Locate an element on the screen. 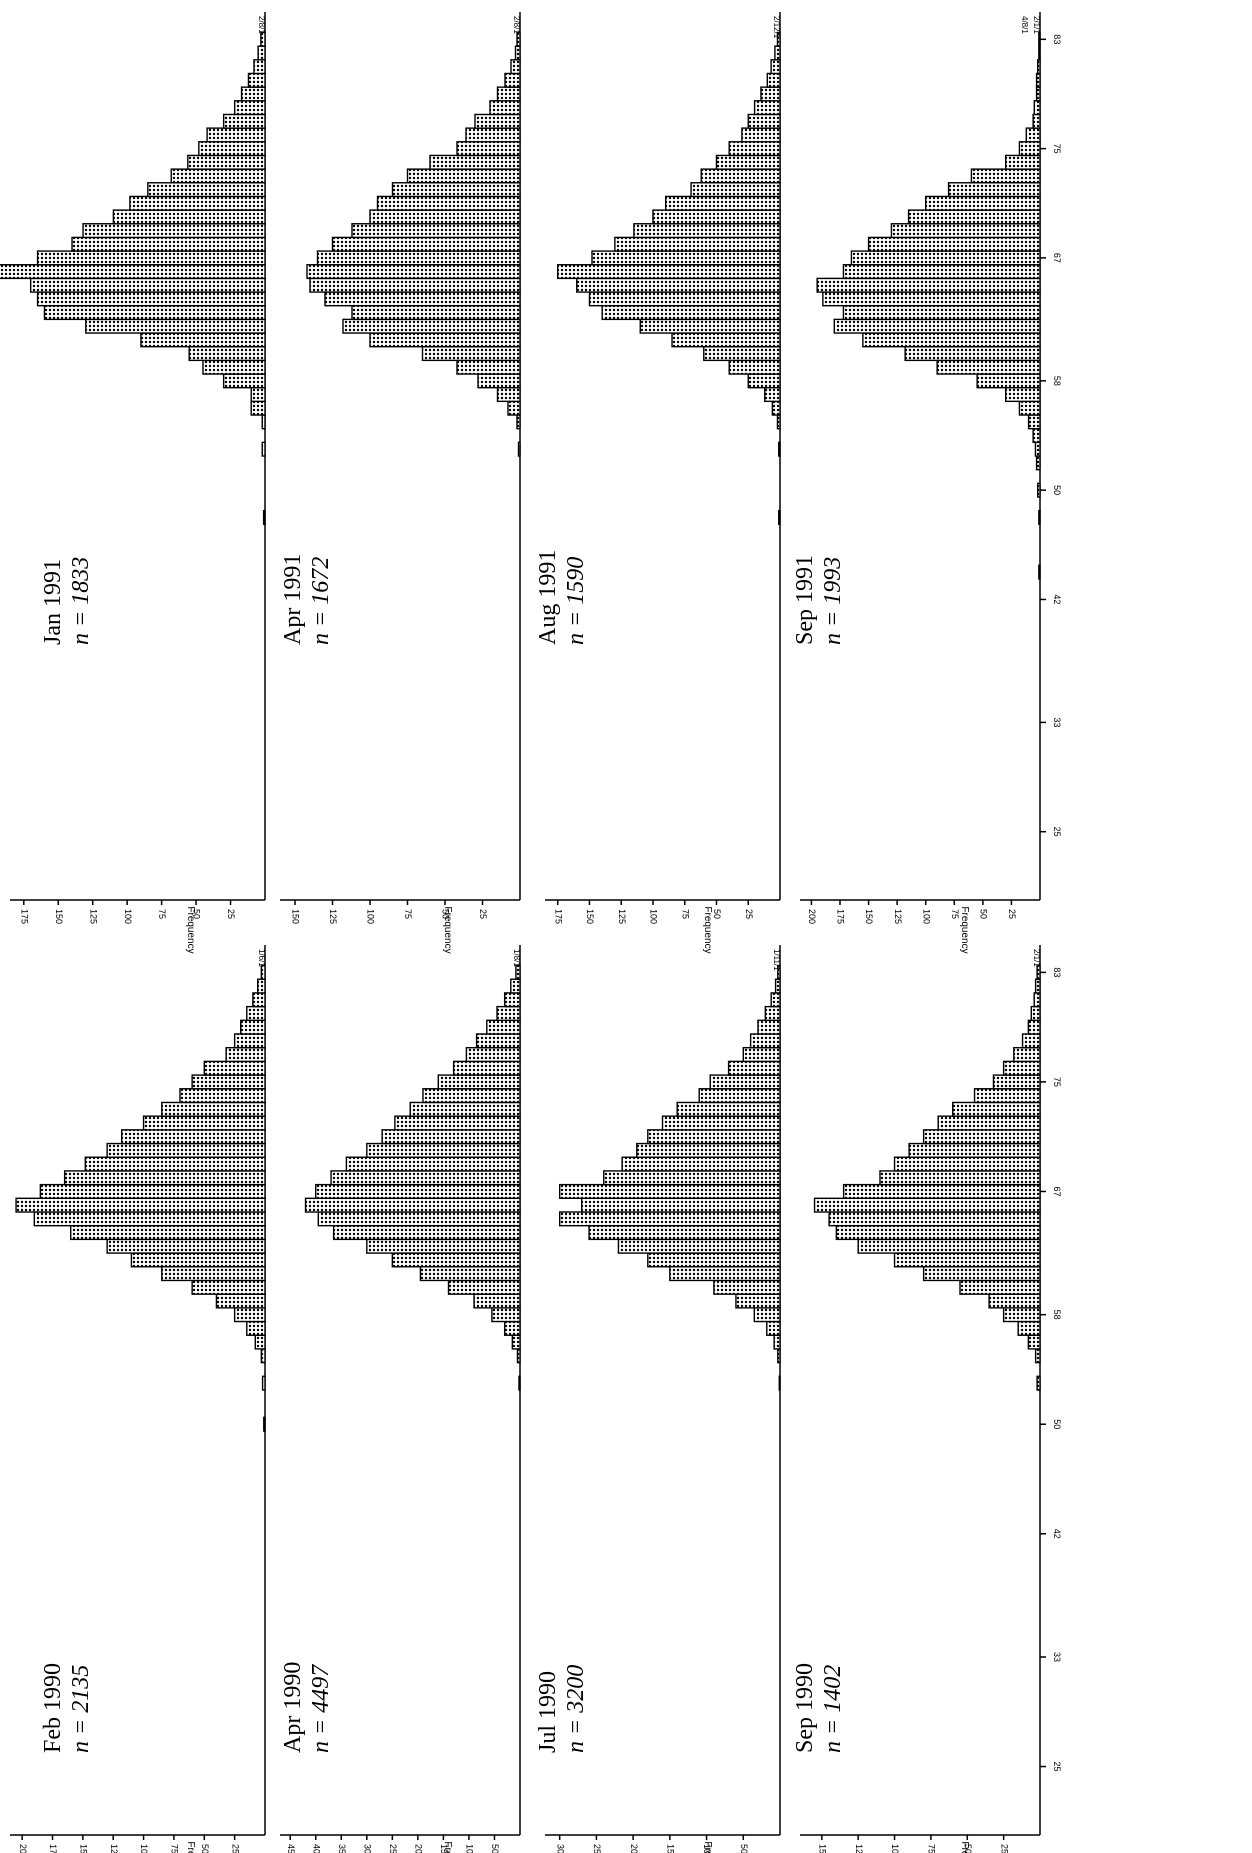 The image size is (1252, 1853). frequency-tick-label: 25 is located at coordinates (235, 1848).